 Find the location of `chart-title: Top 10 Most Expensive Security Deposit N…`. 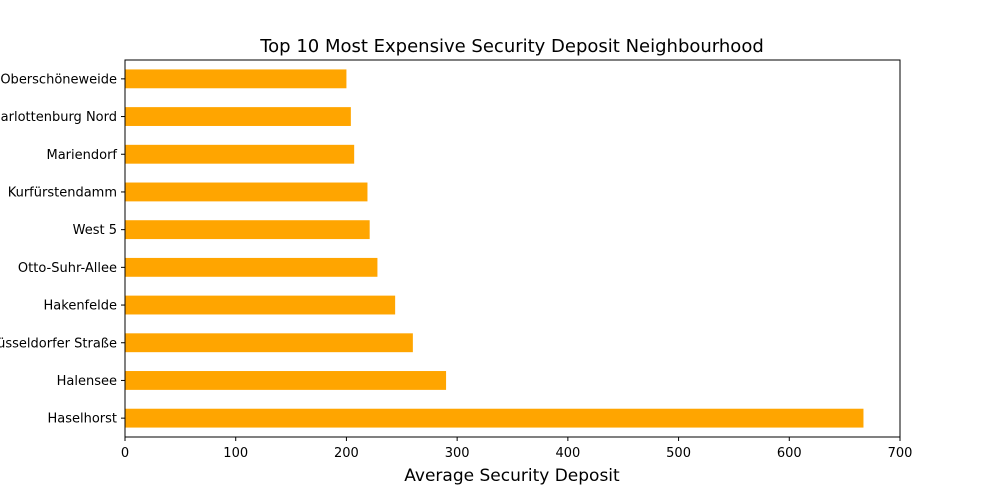

chart-title: Top 10 Most Expensive Security Deposit N… is located at coordinates (511, 46).